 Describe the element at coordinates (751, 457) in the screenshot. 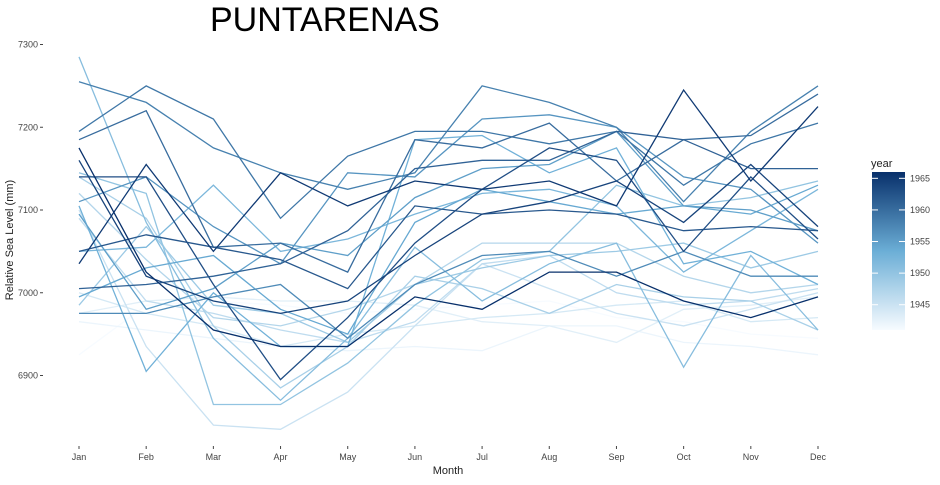

I see `x-tick-label: Nov` at that location.